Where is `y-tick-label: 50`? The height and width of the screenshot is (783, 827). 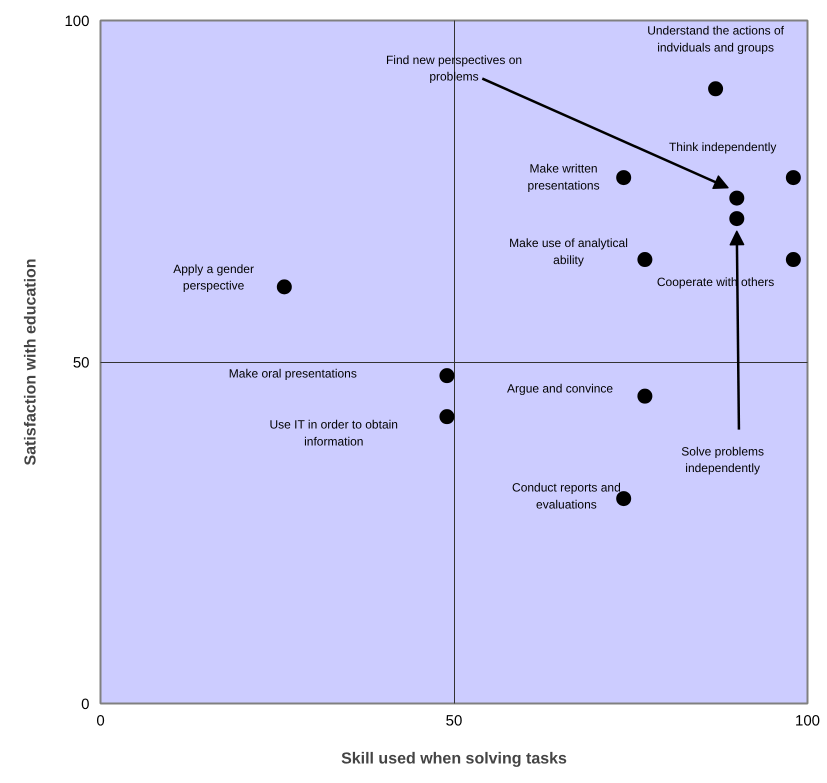
y-tick-label: 50 is located at coordinates (81, 363).